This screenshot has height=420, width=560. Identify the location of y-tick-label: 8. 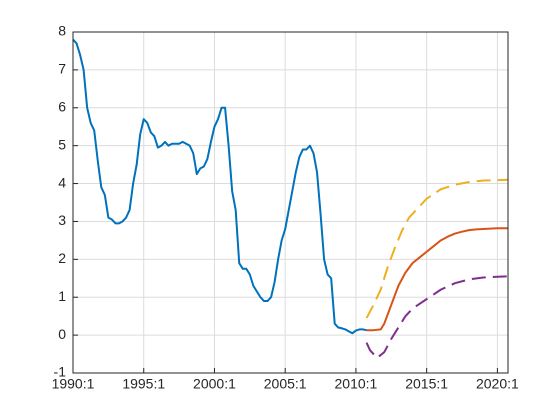
(62, 31).